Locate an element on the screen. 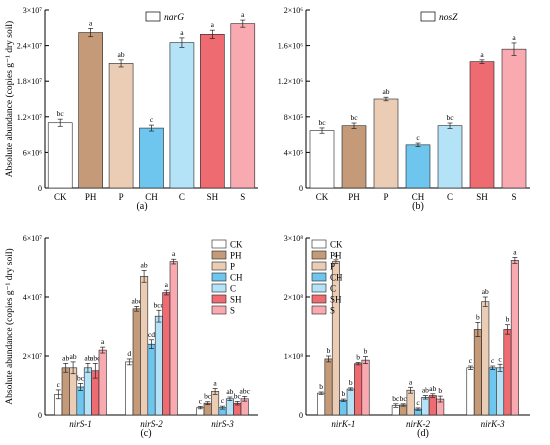  panel-label: (a) is located at coordinates (141, 206).